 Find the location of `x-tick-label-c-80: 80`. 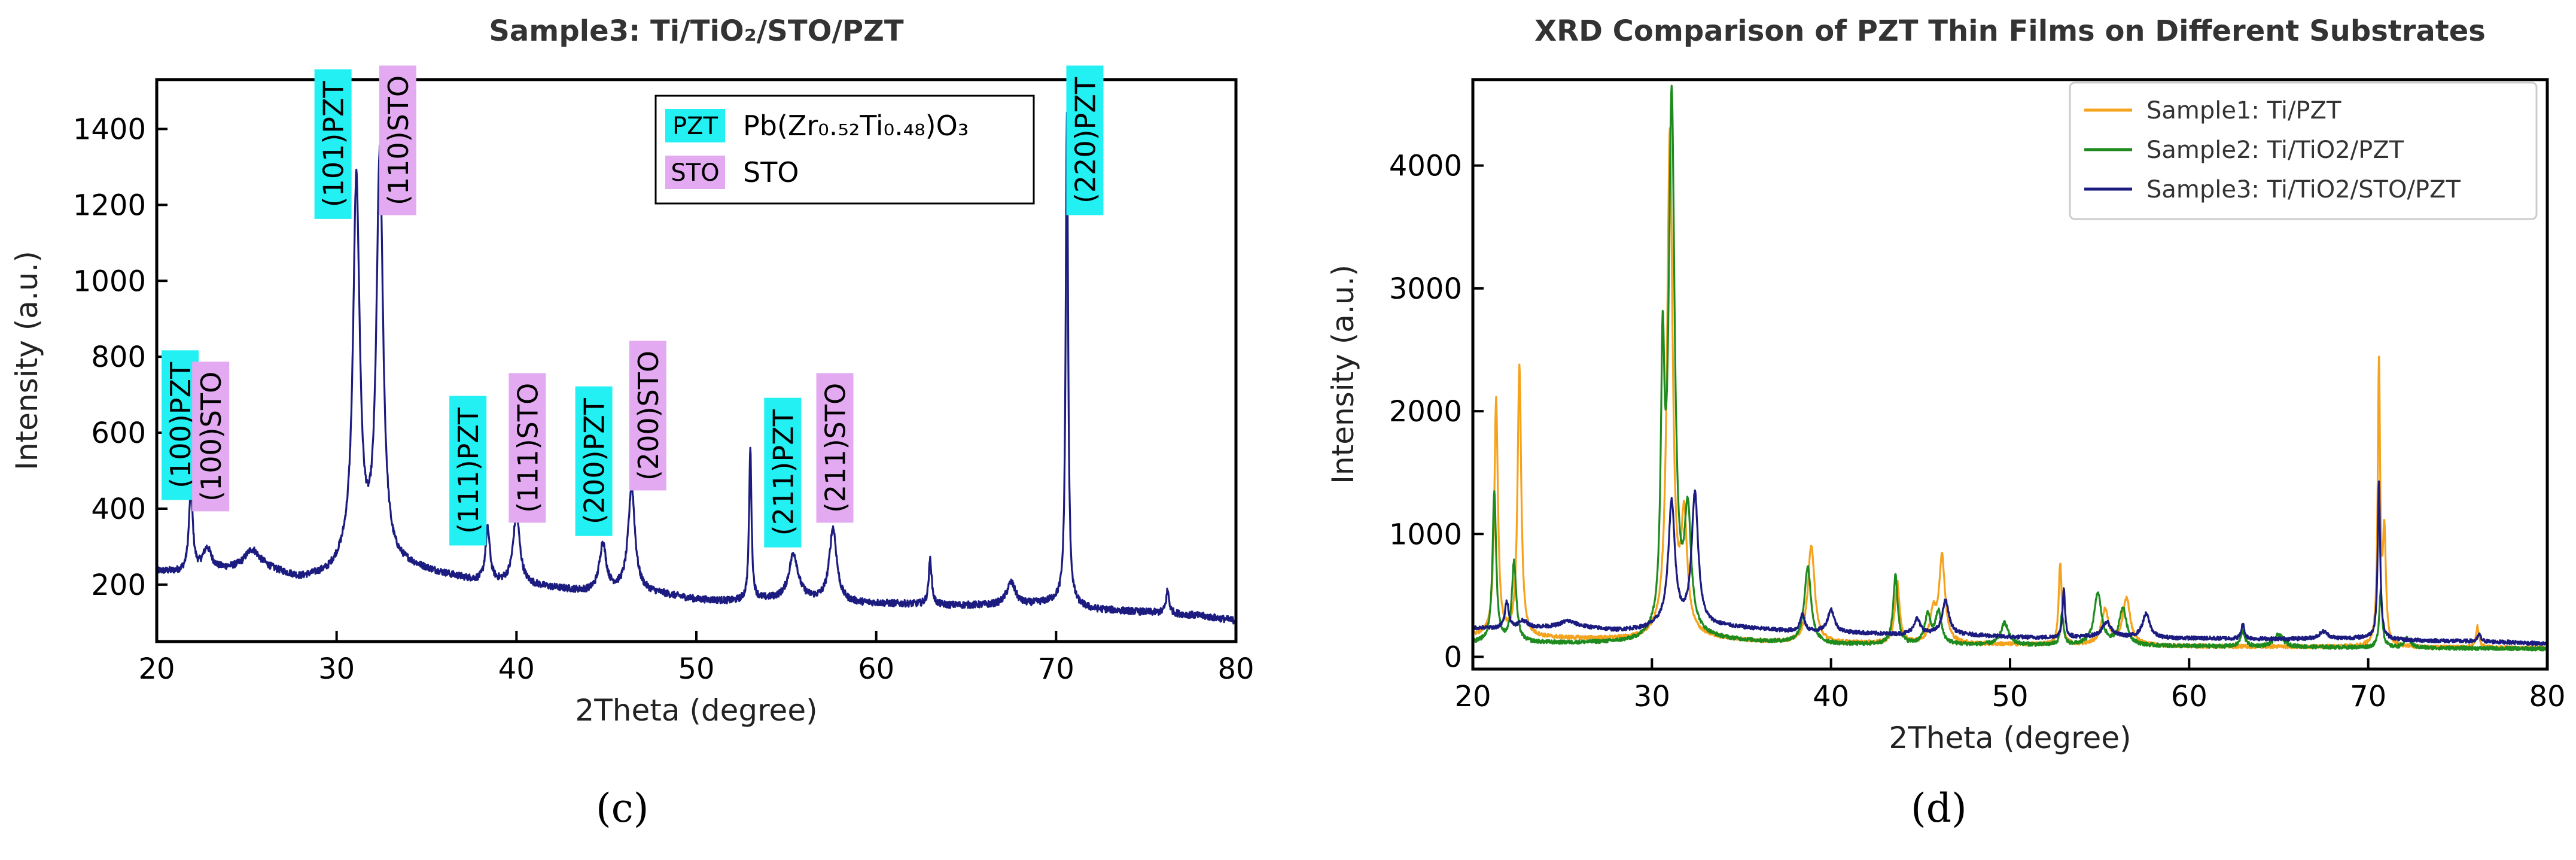

x-tick-label-c-80: 80 is located at coordinates (1235, 669).